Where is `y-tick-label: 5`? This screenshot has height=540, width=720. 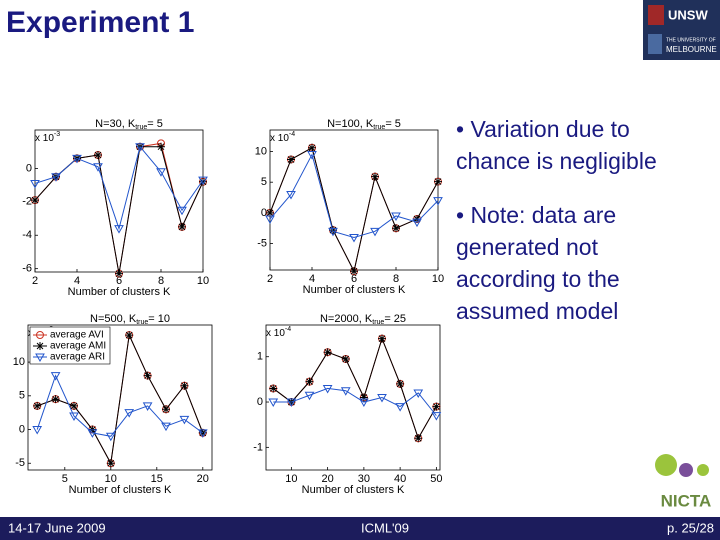 y-tick-label: 5 is located at coordinates (22, 396).